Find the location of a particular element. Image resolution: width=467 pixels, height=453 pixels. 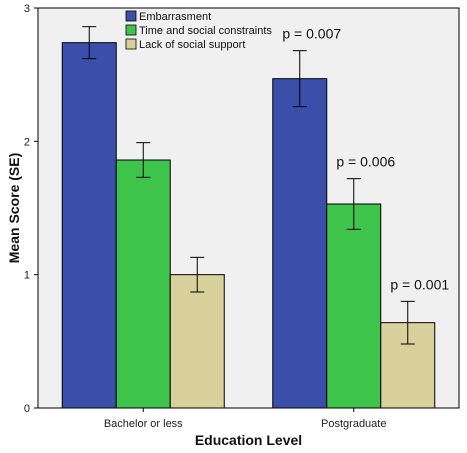

y-tick-label: 1 is located at coordinates (27, 276).